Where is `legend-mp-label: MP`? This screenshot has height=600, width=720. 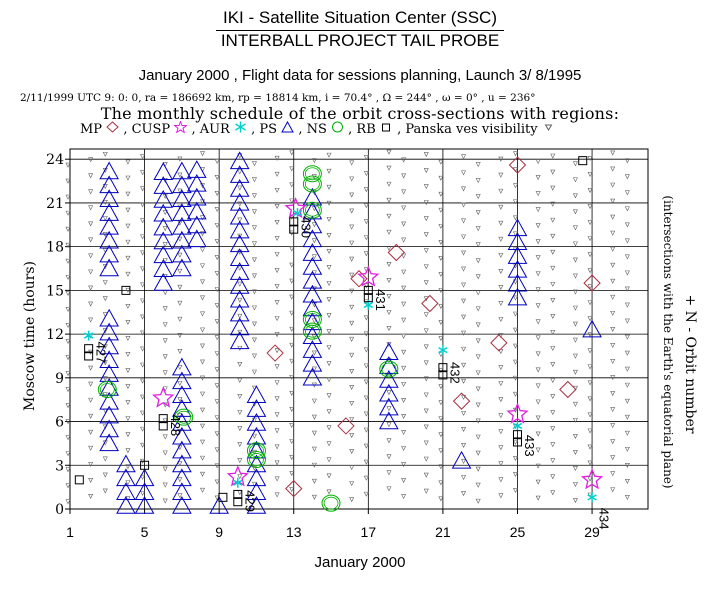 legend-mp-label: MP is located at coordinates (91, 129).